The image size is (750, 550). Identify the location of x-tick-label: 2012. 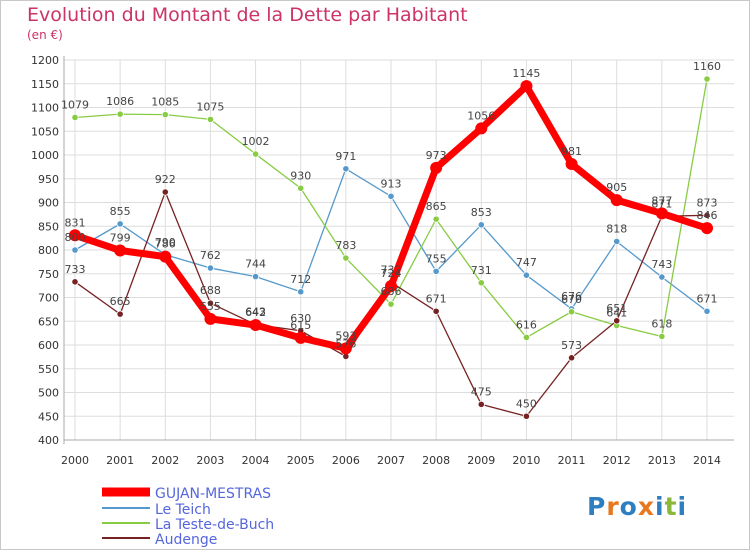
(617, 460).